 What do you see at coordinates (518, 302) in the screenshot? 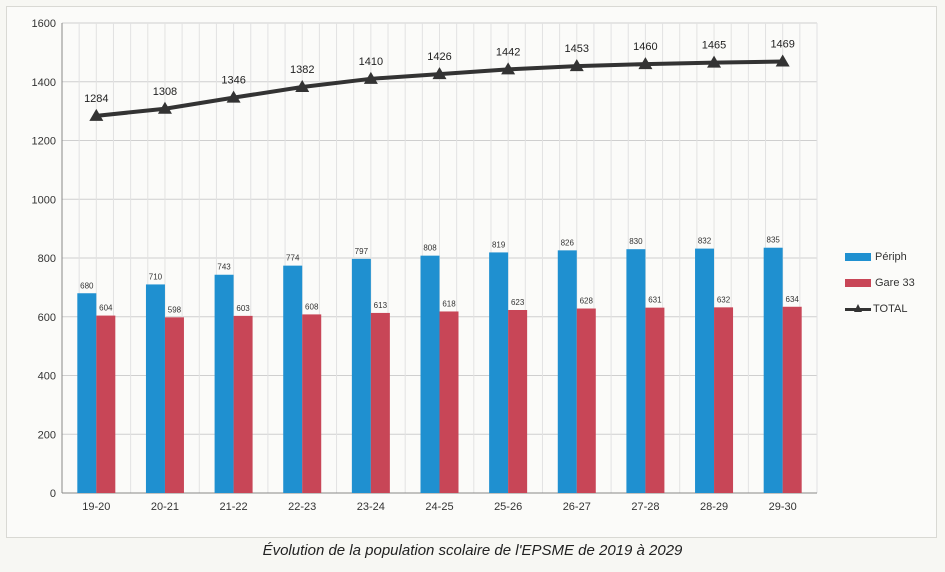
I see `bar-value-label: 623` at bounding box center [518, 302].